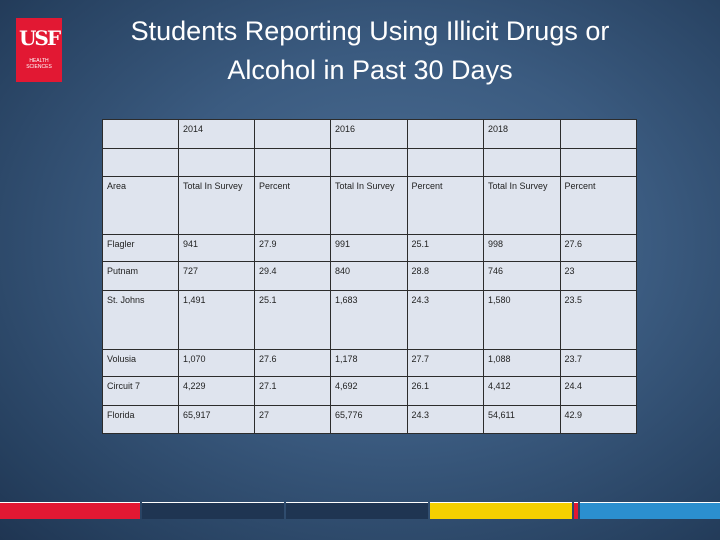 This screenshot has width=720, height=540. What do you see at coordinates (292, 248) in the screenshot?
I see `value-cell: 27.9` at bounding box center [292, 248].